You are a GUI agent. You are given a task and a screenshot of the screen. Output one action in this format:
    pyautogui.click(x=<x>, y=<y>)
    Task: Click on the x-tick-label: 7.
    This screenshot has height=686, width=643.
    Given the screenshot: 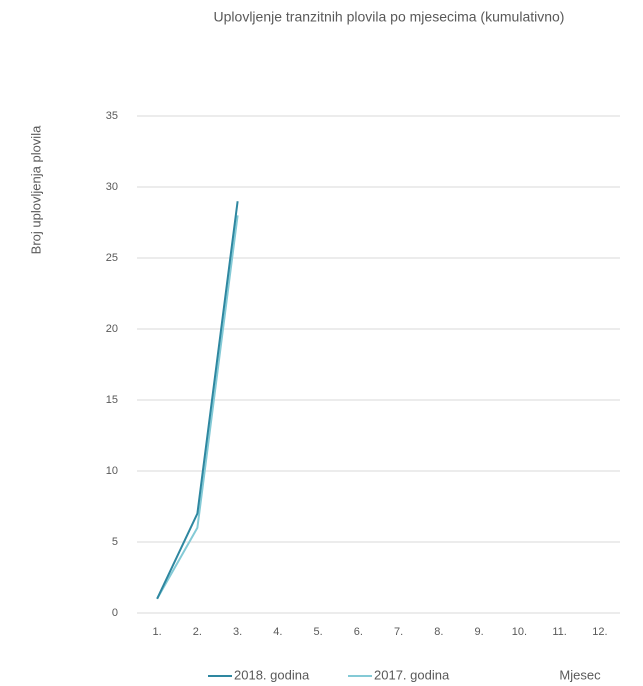 What is the action you would take?
    pyautogui.click(x=398, y=632)
    